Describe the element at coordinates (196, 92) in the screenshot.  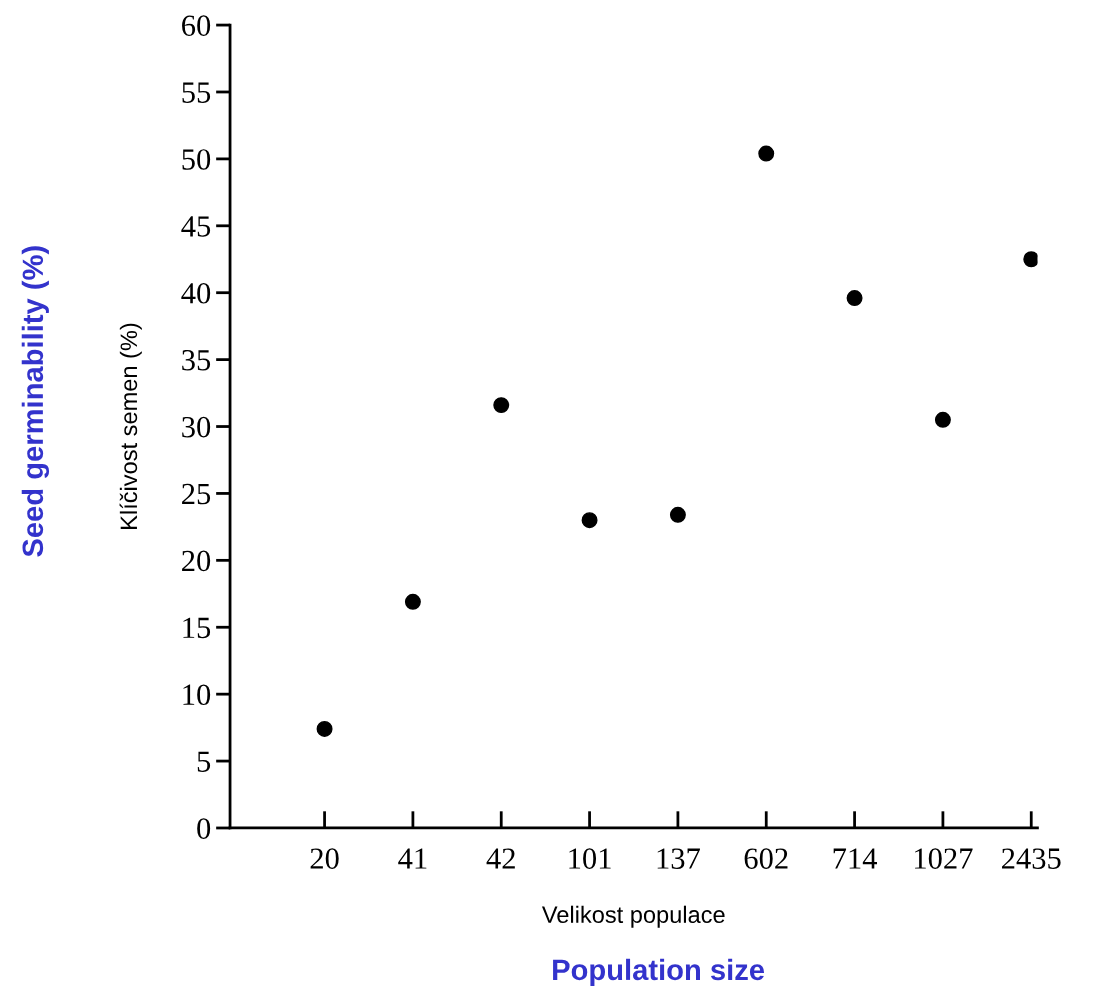
I see `y-tick-label: 55` at that location.